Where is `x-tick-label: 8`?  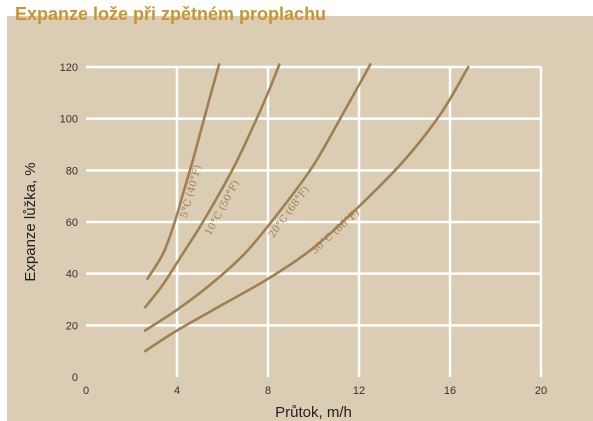 x-tick-label: 8 is located at coordinates (268, 391).